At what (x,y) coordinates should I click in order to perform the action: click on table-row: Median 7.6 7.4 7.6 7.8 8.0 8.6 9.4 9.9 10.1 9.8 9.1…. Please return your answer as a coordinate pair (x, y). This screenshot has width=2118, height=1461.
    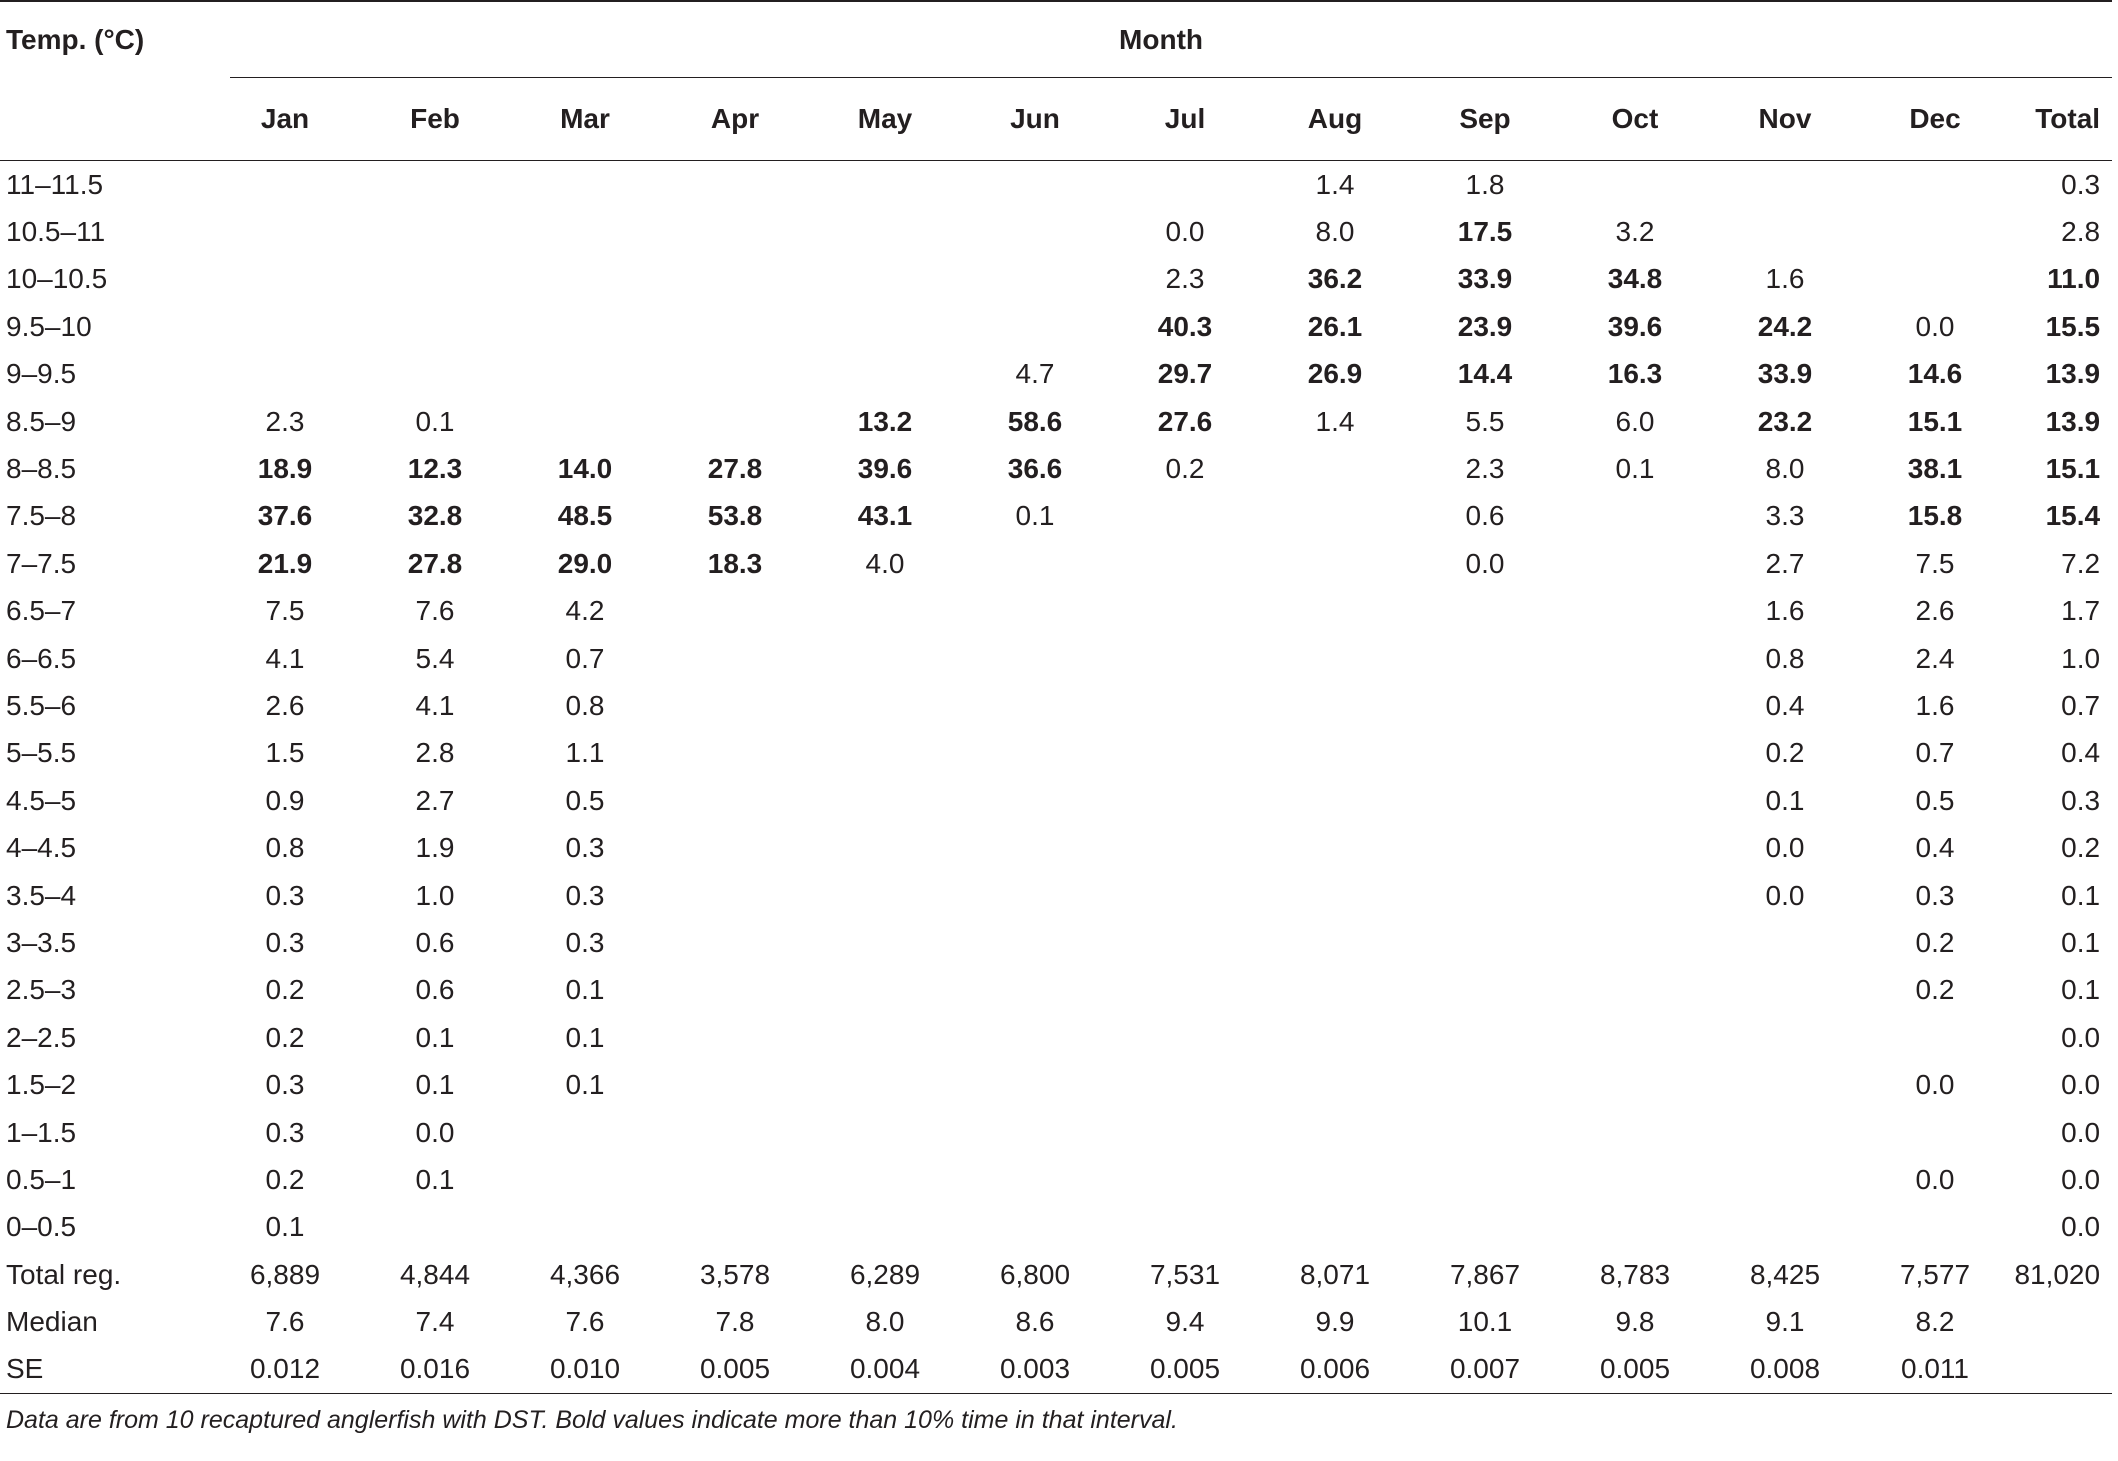
    Looking at the image, I should click on (1056, 1321).